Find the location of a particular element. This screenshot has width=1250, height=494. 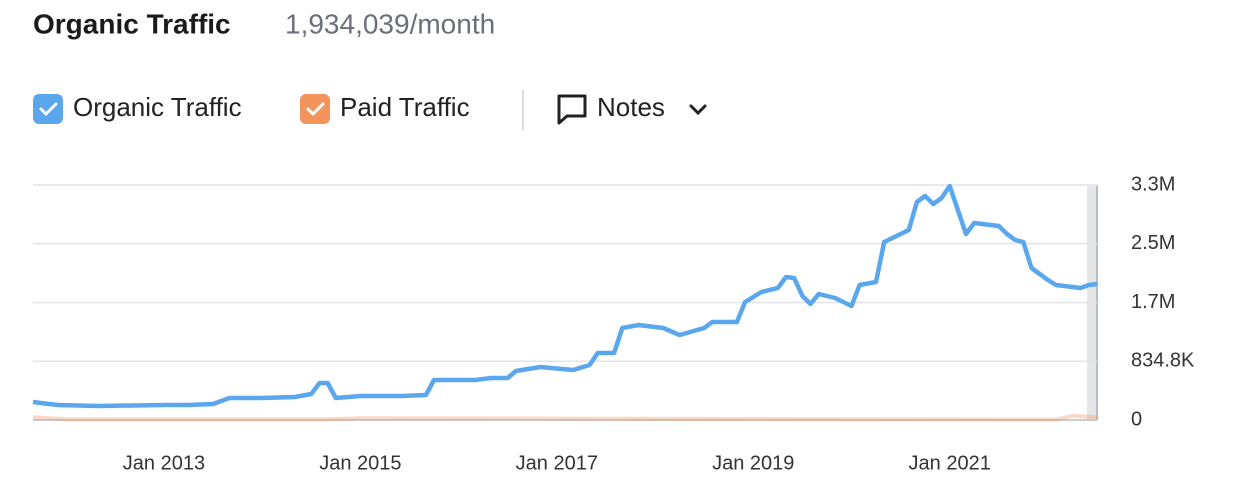

x-tick-label: Jan 2013 is located at coordinates (164, 463).